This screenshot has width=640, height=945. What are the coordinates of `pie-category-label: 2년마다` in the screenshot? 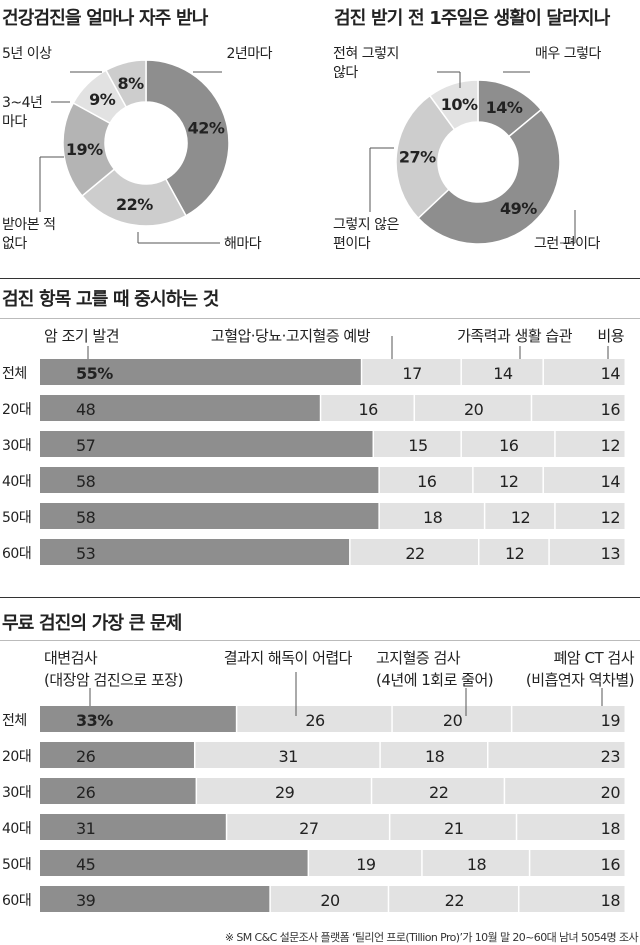 It's located at (249, 54).